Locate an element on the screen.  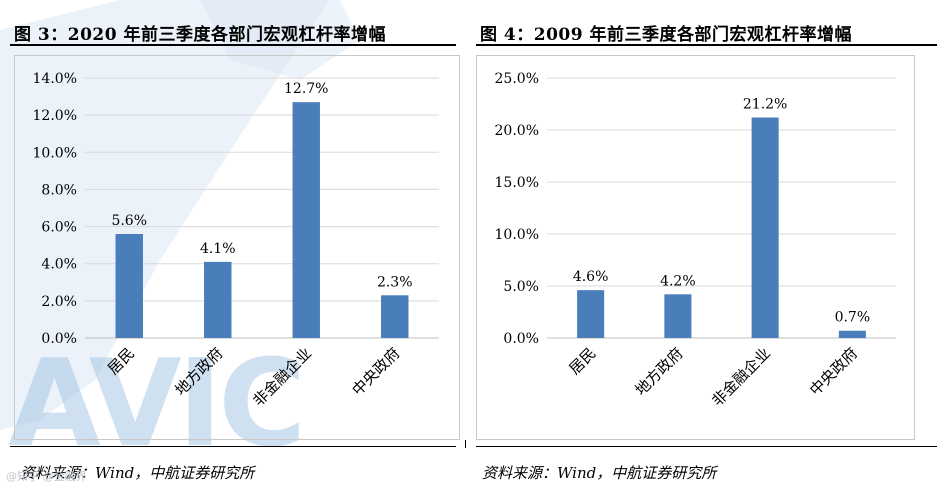
bar-value-label: 5.6% is located at coordinates (129, 221).